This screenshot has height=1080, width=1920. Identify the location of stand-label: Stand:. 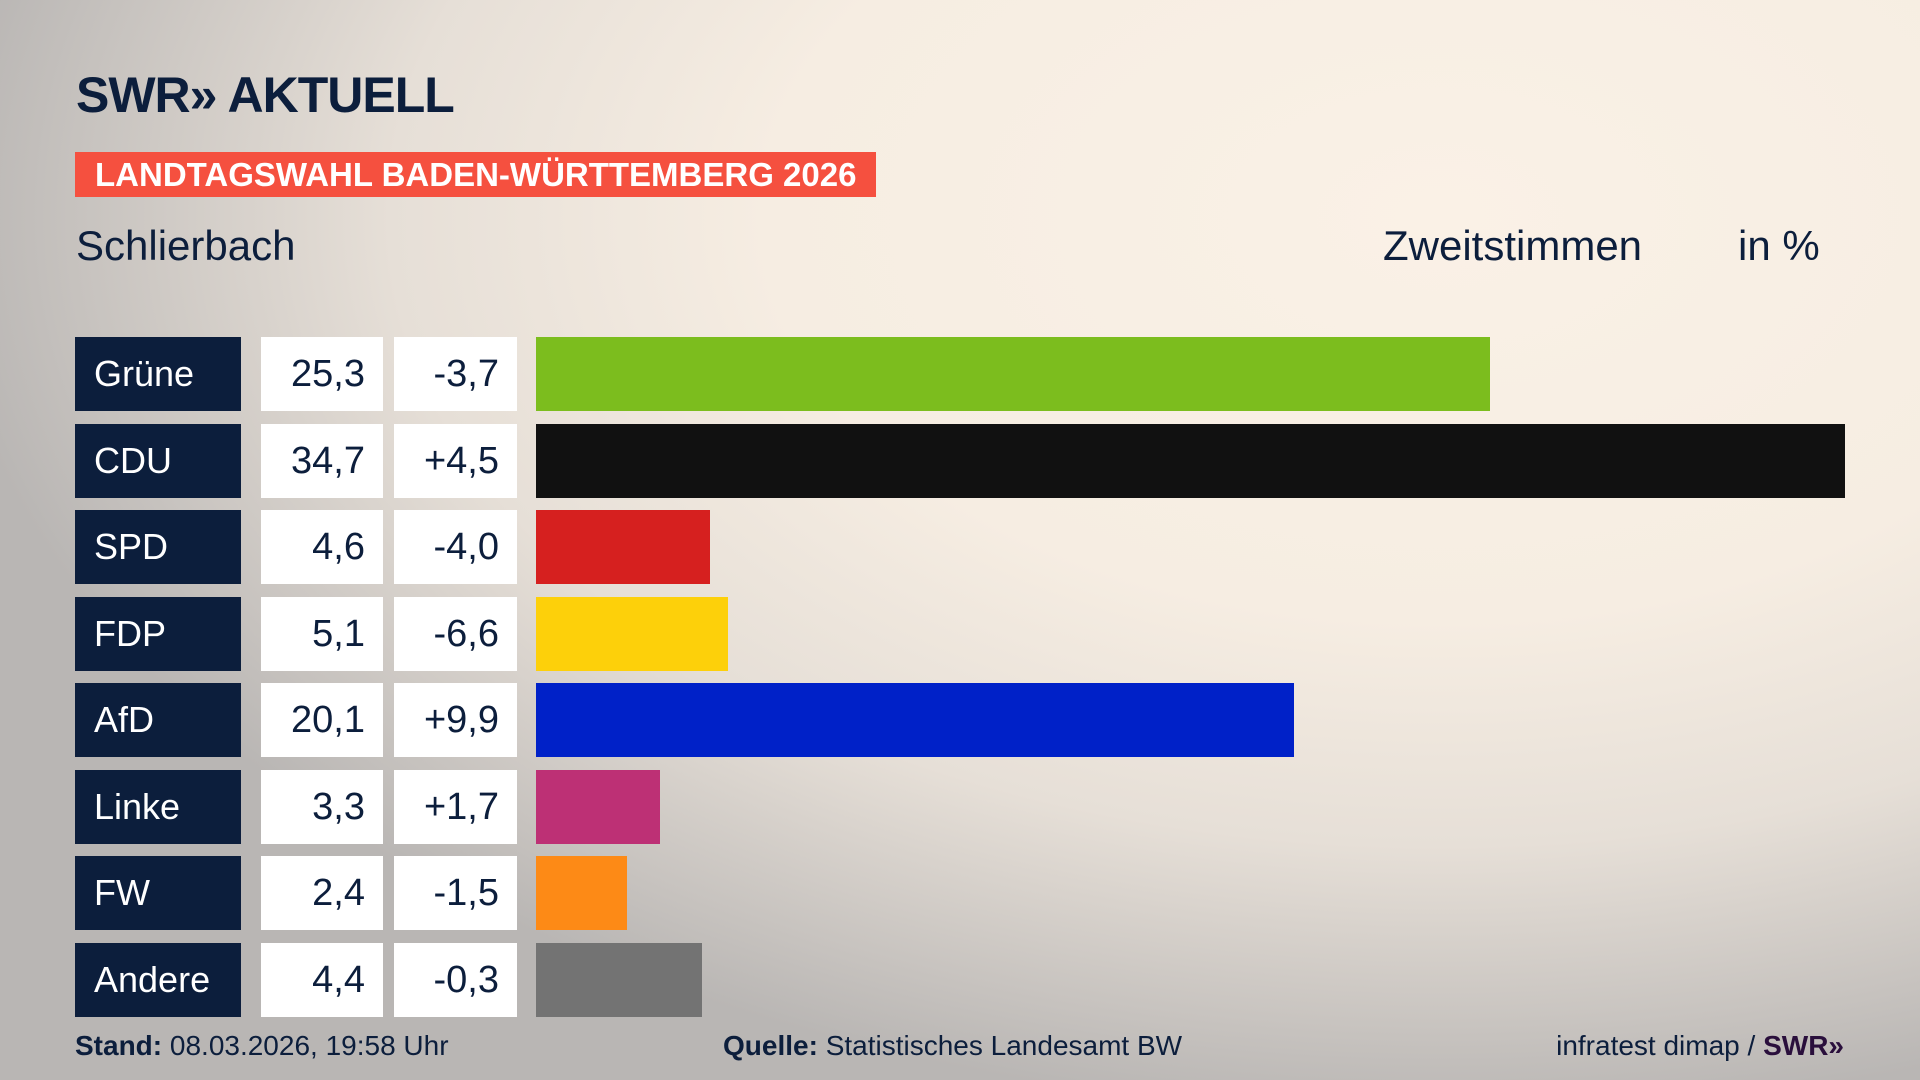
(119, 1045).